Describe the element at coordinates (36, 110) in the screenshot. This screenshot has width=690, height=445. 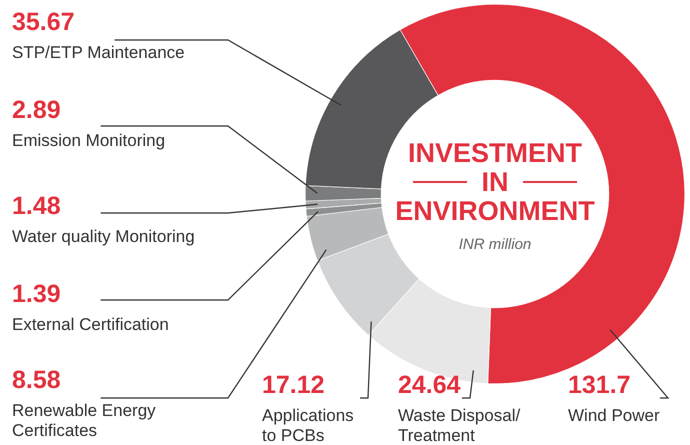
I see `data-label: 2.89` at that location.